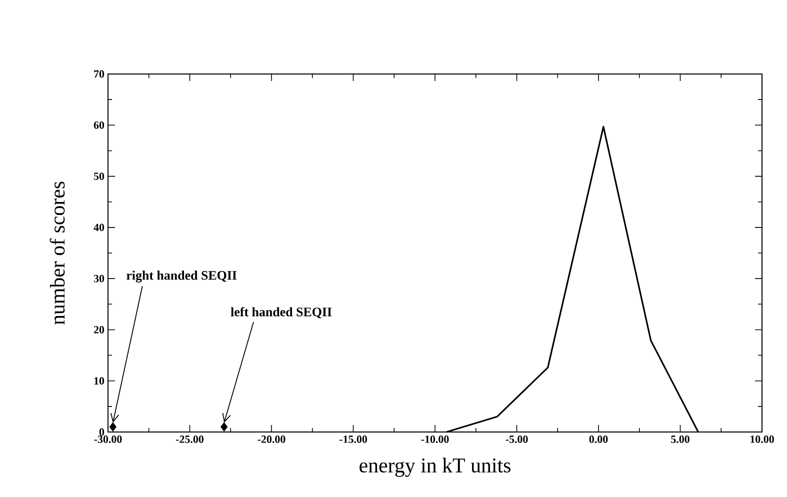 Image resolution: width=787 pixels, height=497 pixels. Describe the element at coordinates (99, 228) in the screenshot. I see `y-tick-label: 40` at that location.